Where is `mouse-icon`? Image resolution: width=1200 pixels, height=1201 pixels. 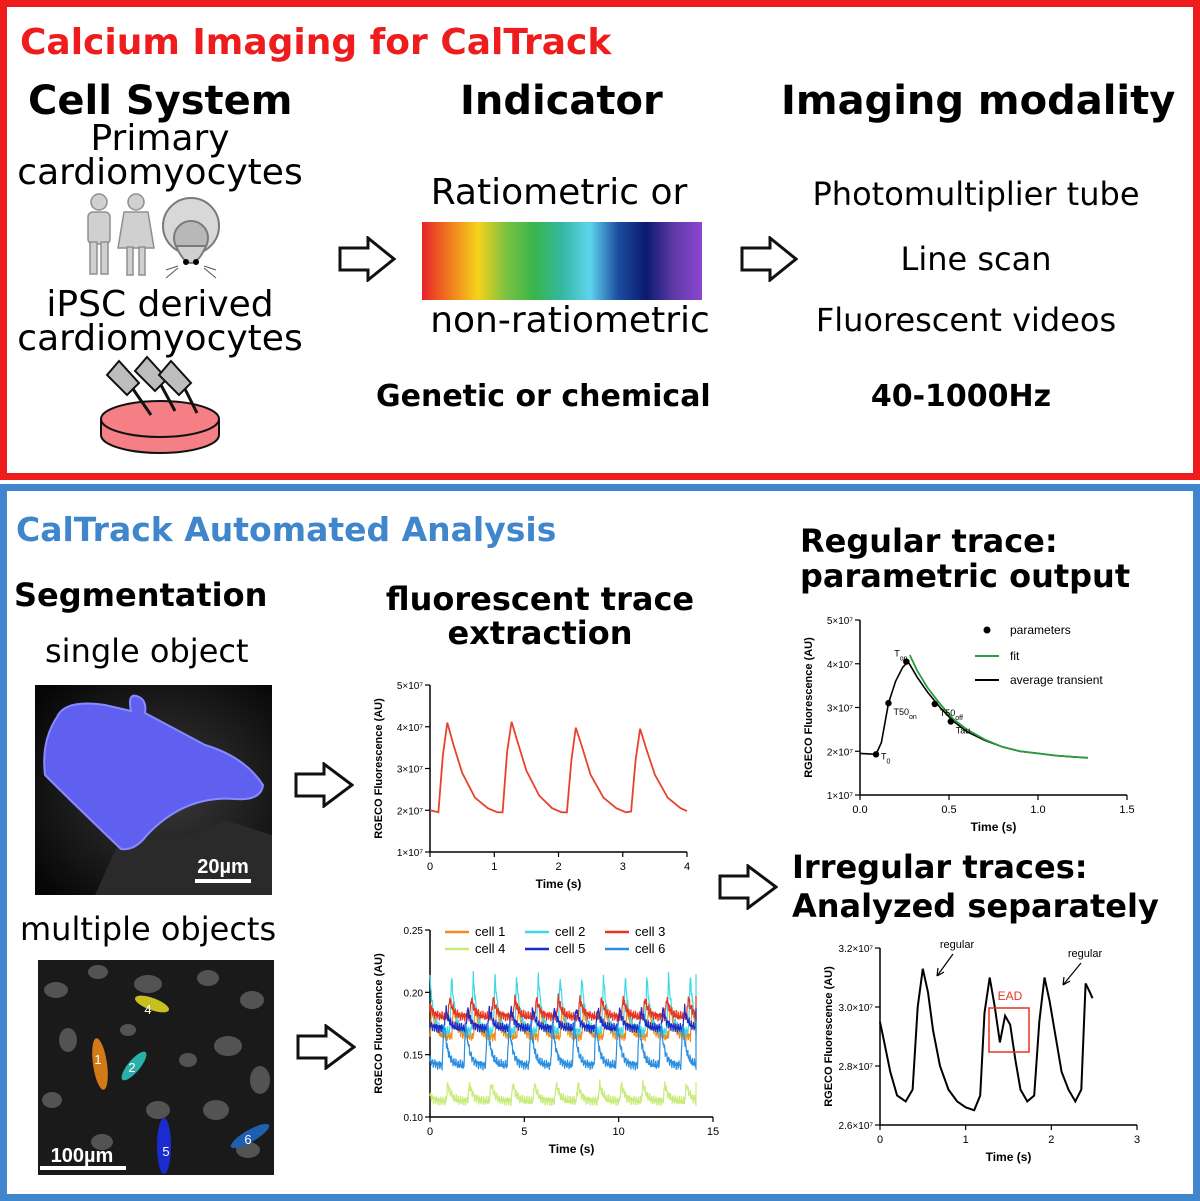 mouse-icon is located at coordinates (191, 238).